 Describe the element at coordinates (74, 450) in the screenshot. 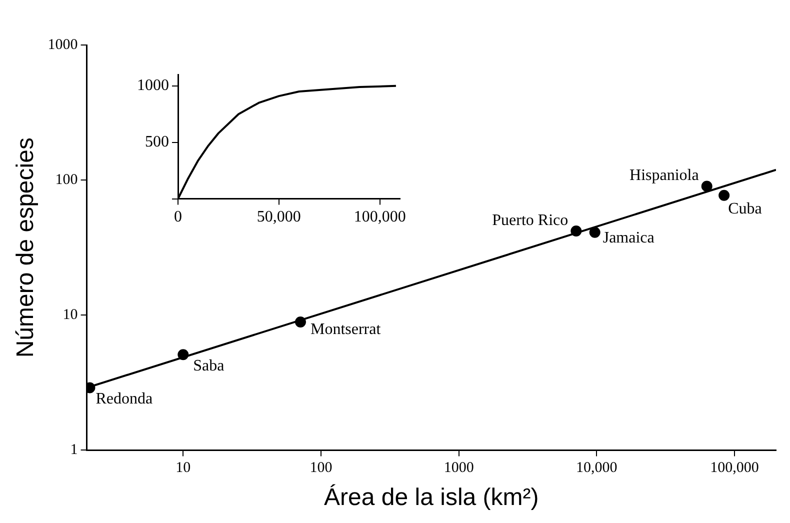

I see `y-tick-label: 1` at that location.